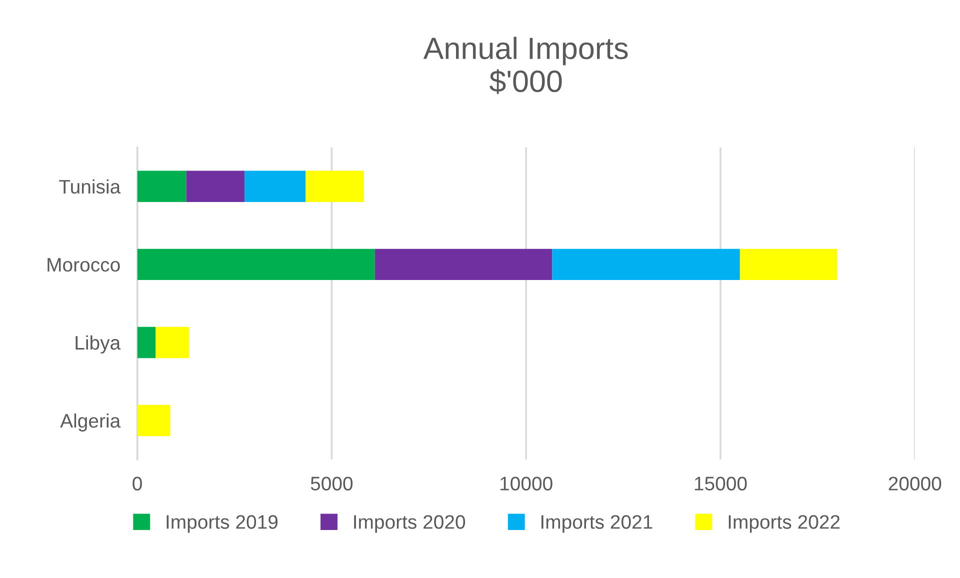  Describe the element at coordinates (84, 265) in the screenshot. I see `y-tick-label: Morocco` at that location.